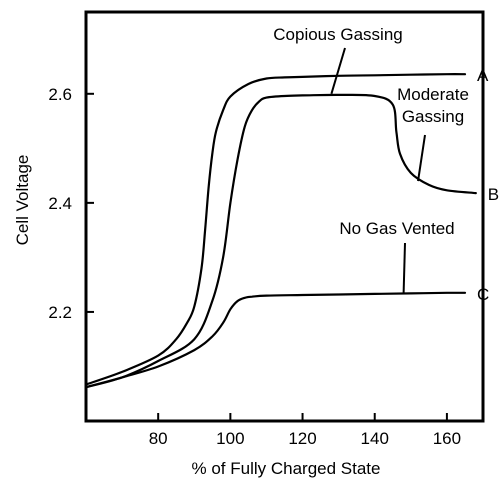  What do you see at coordinates (302, 438) in the screenshot?
I see `x-tick-label: 120` at bounding box center [302, 438].